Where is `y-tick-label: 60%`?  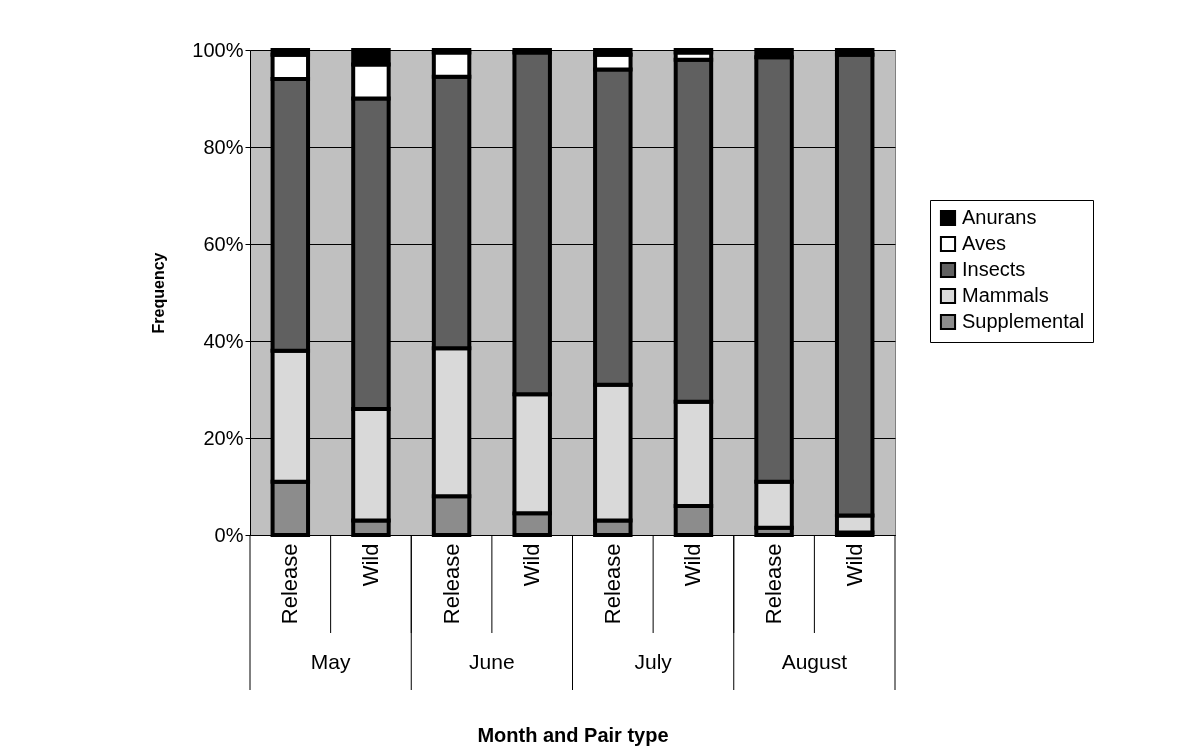
y-tick-label: 60% is located at coordinates (223, 243).